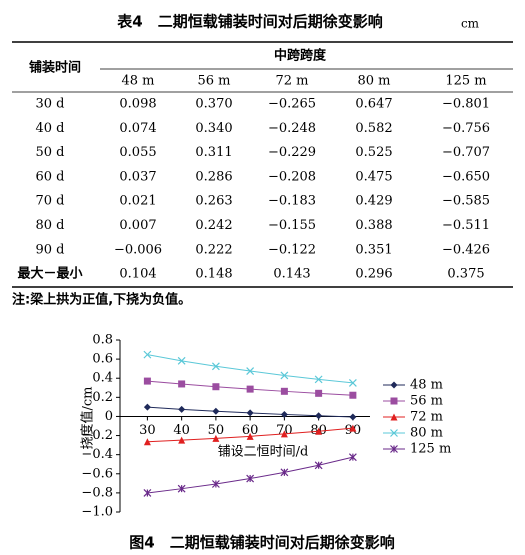 Image resolution: width=525 pixels, height=555 pixels. What do you see at coordinates (373, 104) in the screenshot?
I see `table-cell: 0.647` at bounding box center [373, 104].